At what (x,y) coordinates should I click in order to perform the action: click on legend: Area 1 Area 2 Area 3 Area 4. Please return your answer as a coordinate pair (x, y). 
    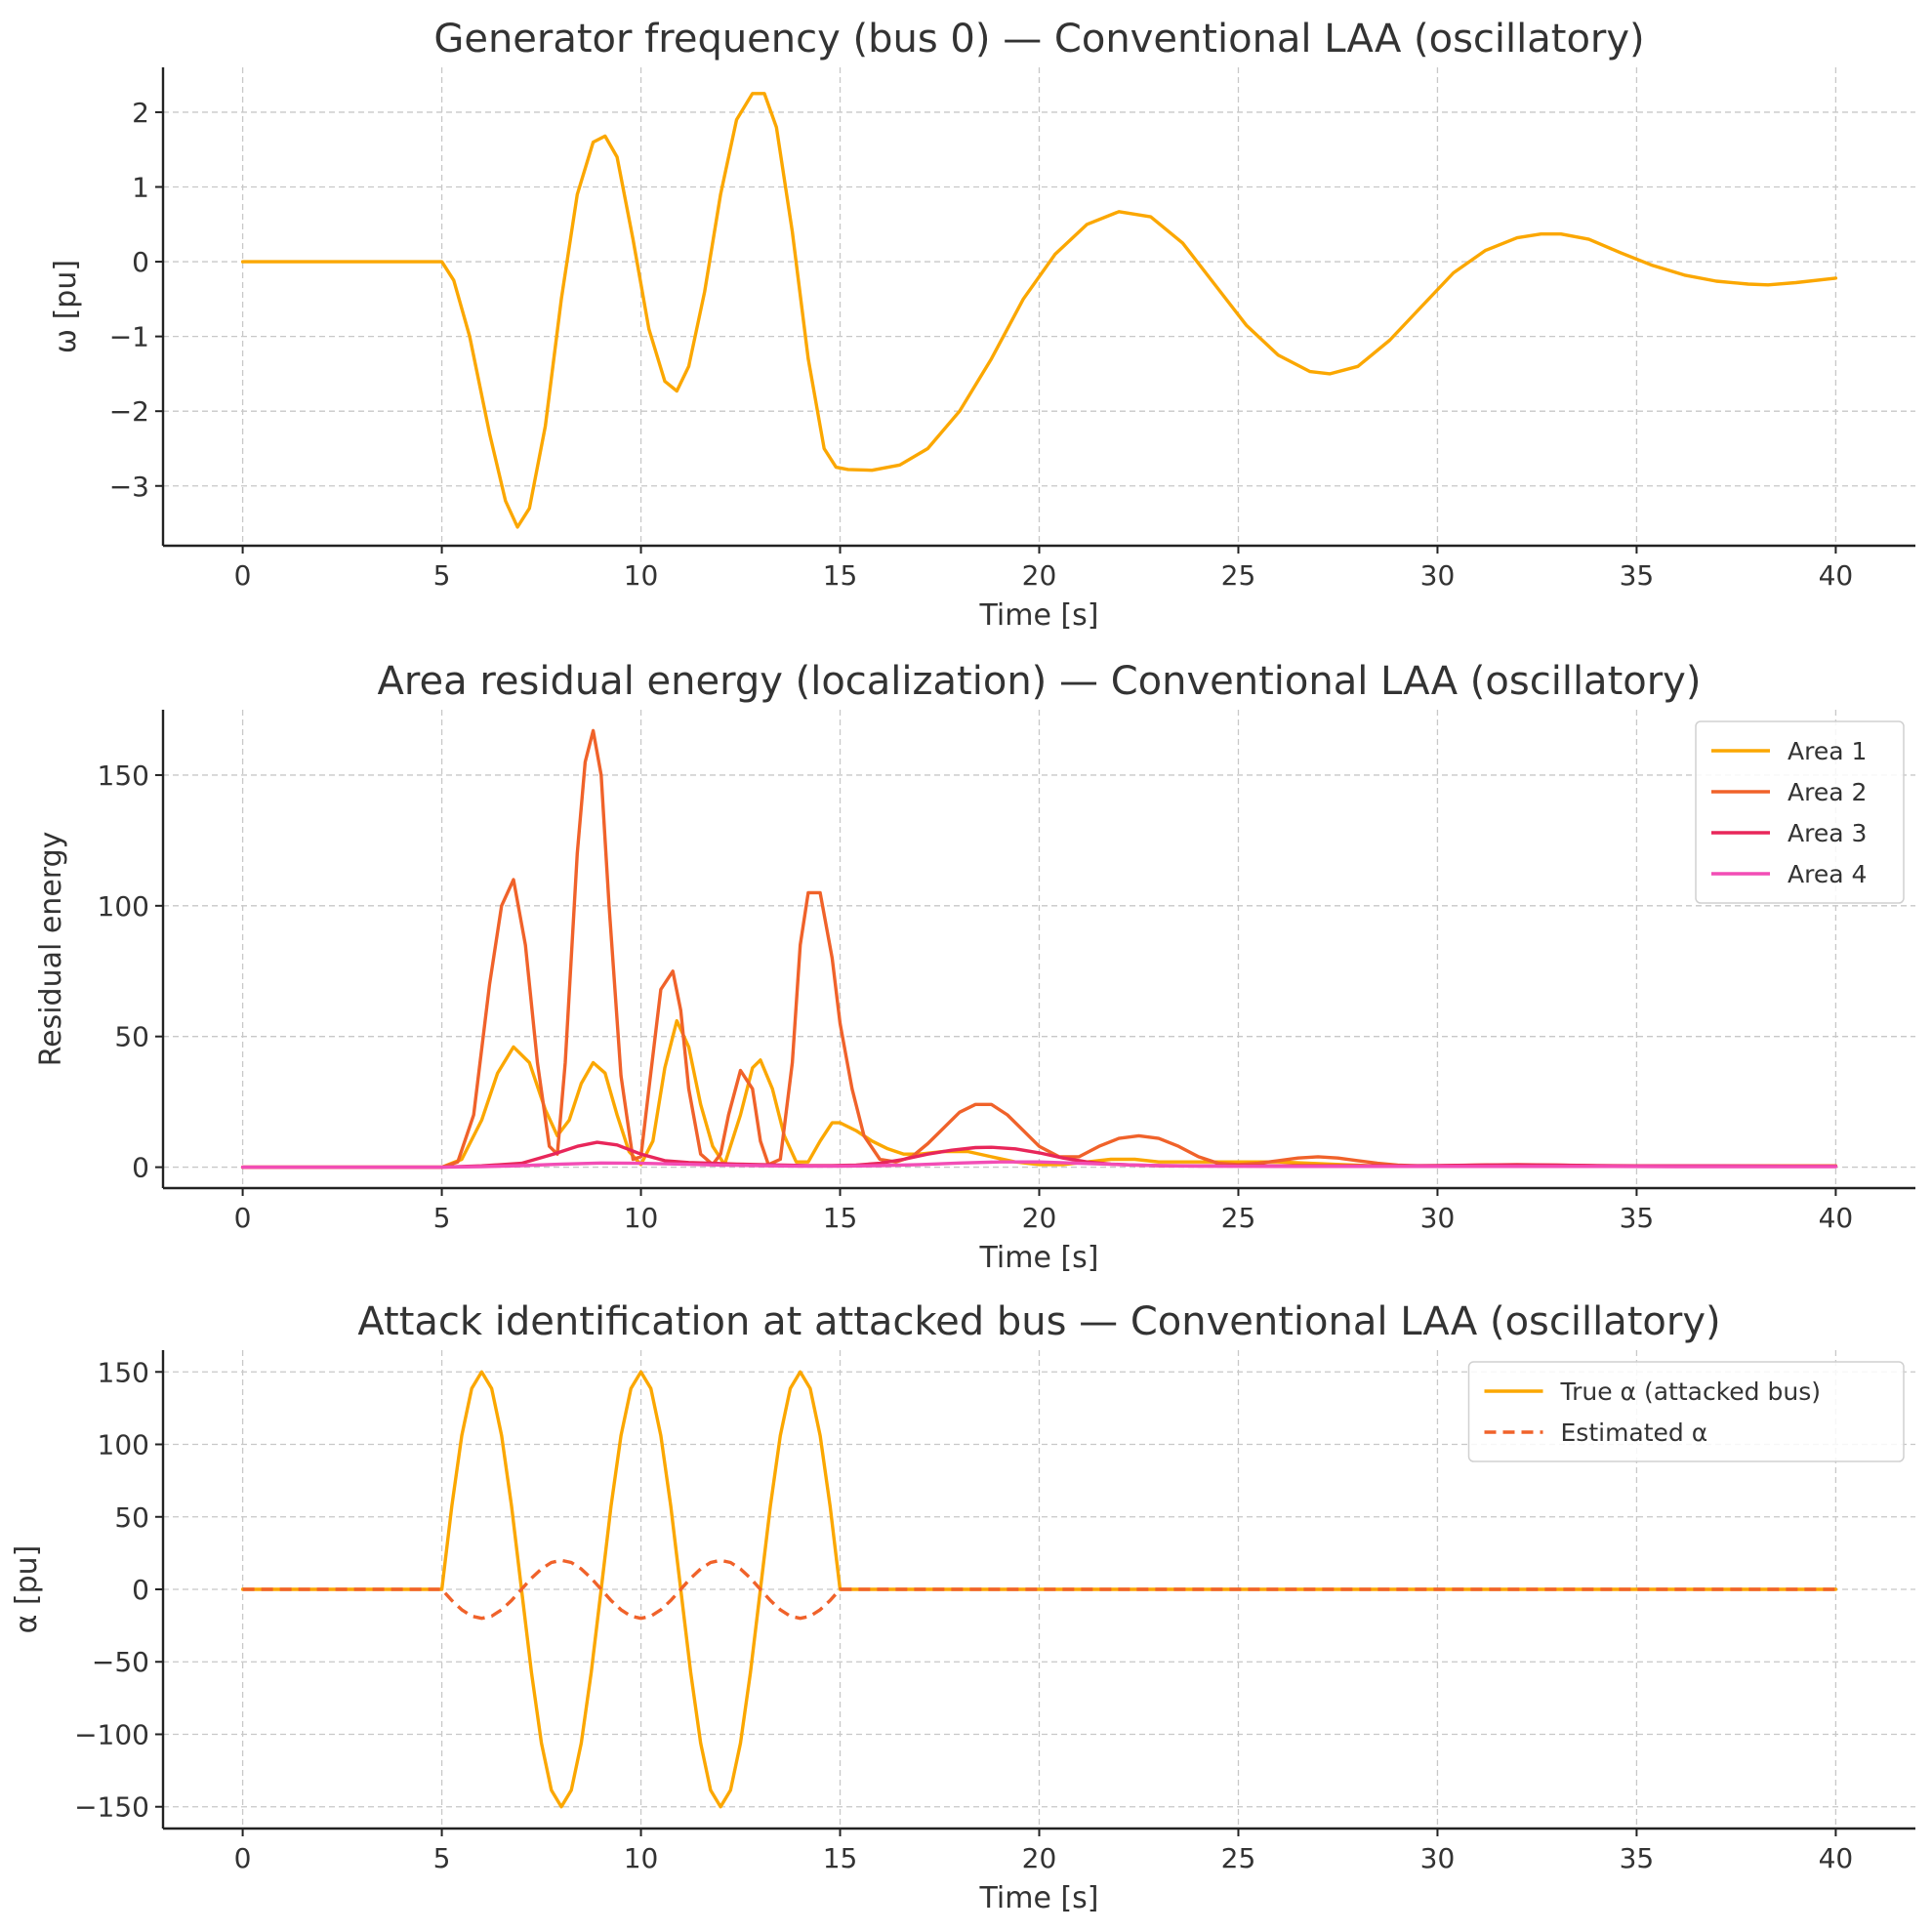
    Looking at the image, I should click on (1800, 812).